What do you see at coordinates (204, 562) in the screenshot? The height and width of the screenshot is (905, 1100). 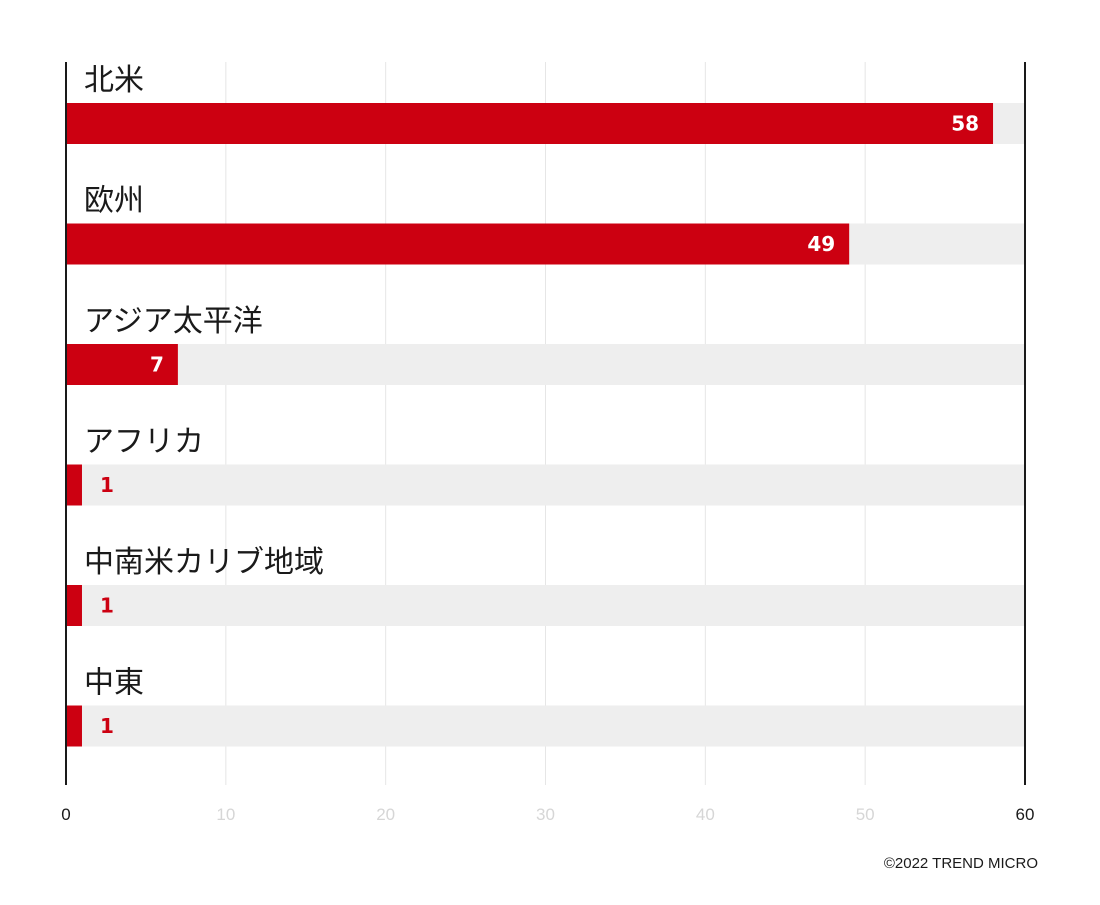 I see `category-label: 中南米カリブ地域` at bounding box center [204, 562].